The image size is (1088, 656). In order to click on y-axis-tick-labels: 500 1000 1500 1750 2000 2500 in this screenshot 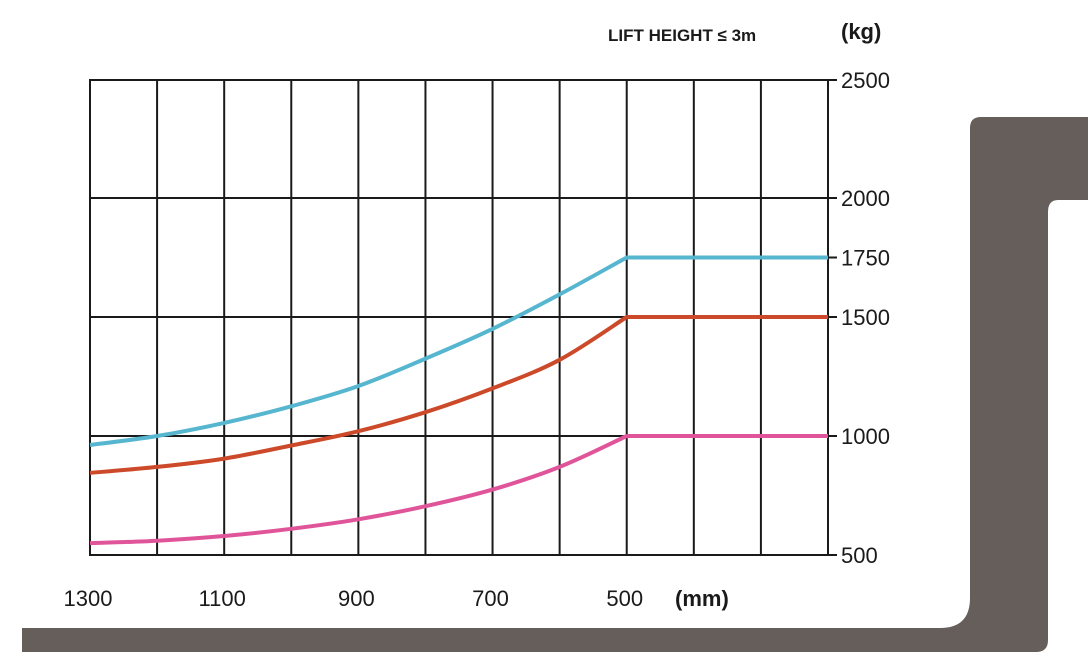, I will do `click(865, 318)`.